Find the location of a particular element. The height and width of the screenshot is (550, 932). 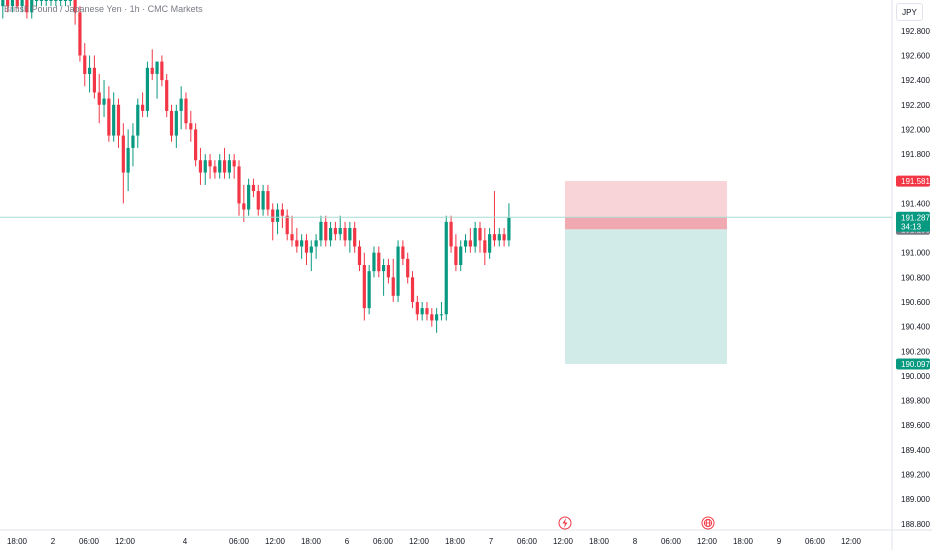

flash-icon-bolt is located at coordinates (565, 523).